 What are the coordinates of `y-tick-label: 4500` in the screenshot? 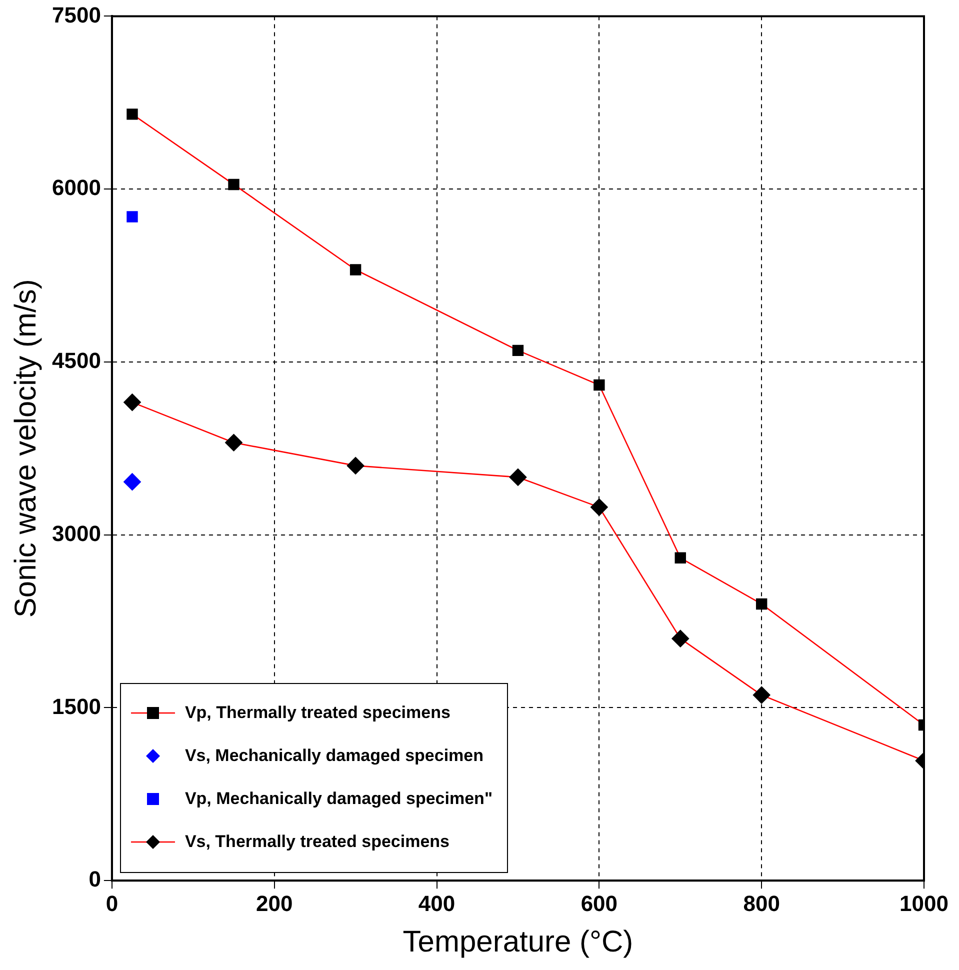 It's located at (76, 361).